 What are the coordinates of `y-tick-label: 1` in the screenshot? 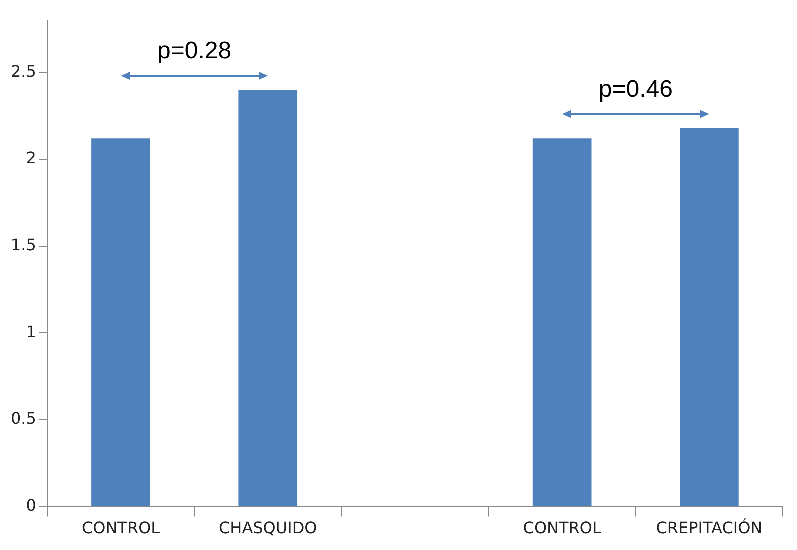 It's located at (31, 332).